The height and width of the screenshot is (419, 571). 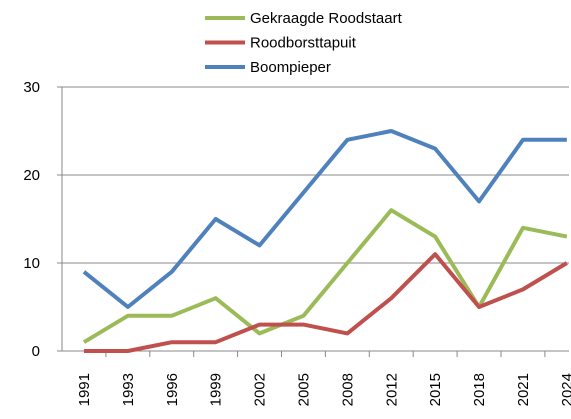 I want to click on x-tick-label: 2012, so click(x=391, y=389).